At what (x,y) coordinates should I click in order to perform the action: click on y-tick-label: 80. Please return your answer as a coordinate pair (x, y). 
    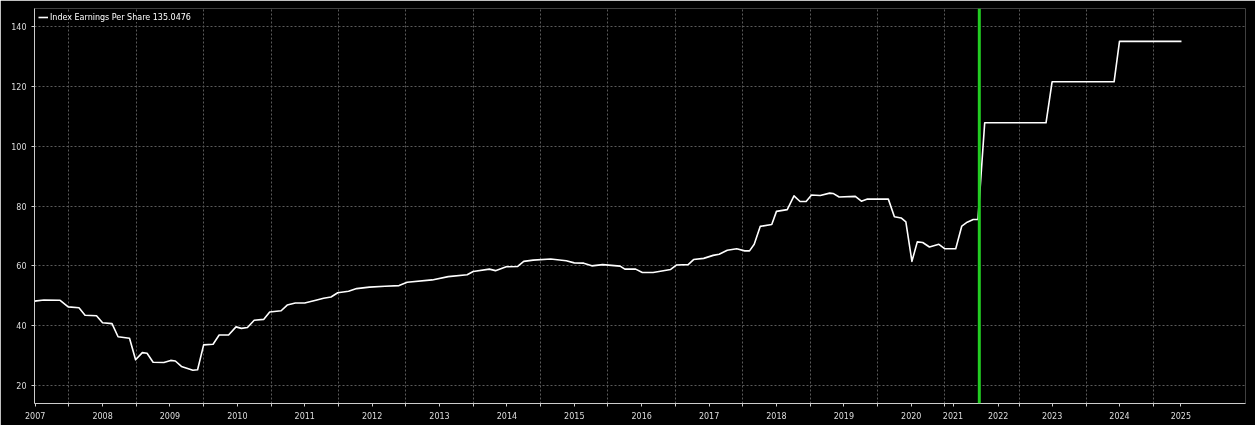
    Looking at the image, I should click on (21, 207).